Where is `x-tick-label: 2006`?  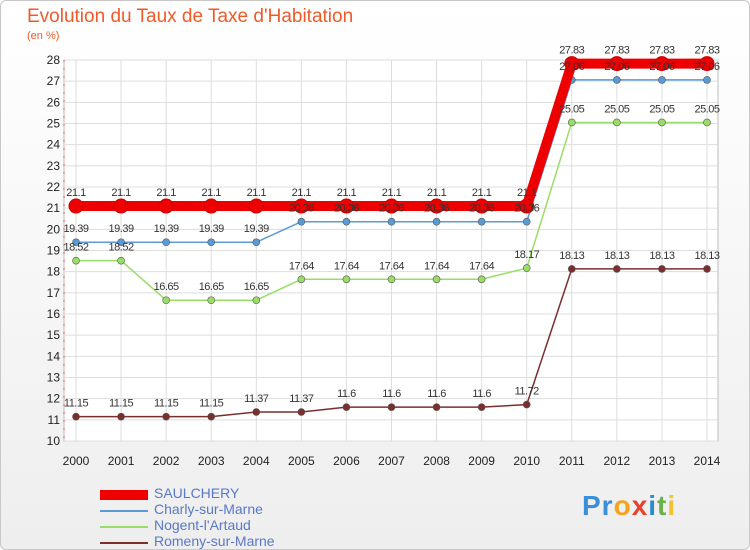
x-tick-label: 2006 is located at coordinates (346, 461).